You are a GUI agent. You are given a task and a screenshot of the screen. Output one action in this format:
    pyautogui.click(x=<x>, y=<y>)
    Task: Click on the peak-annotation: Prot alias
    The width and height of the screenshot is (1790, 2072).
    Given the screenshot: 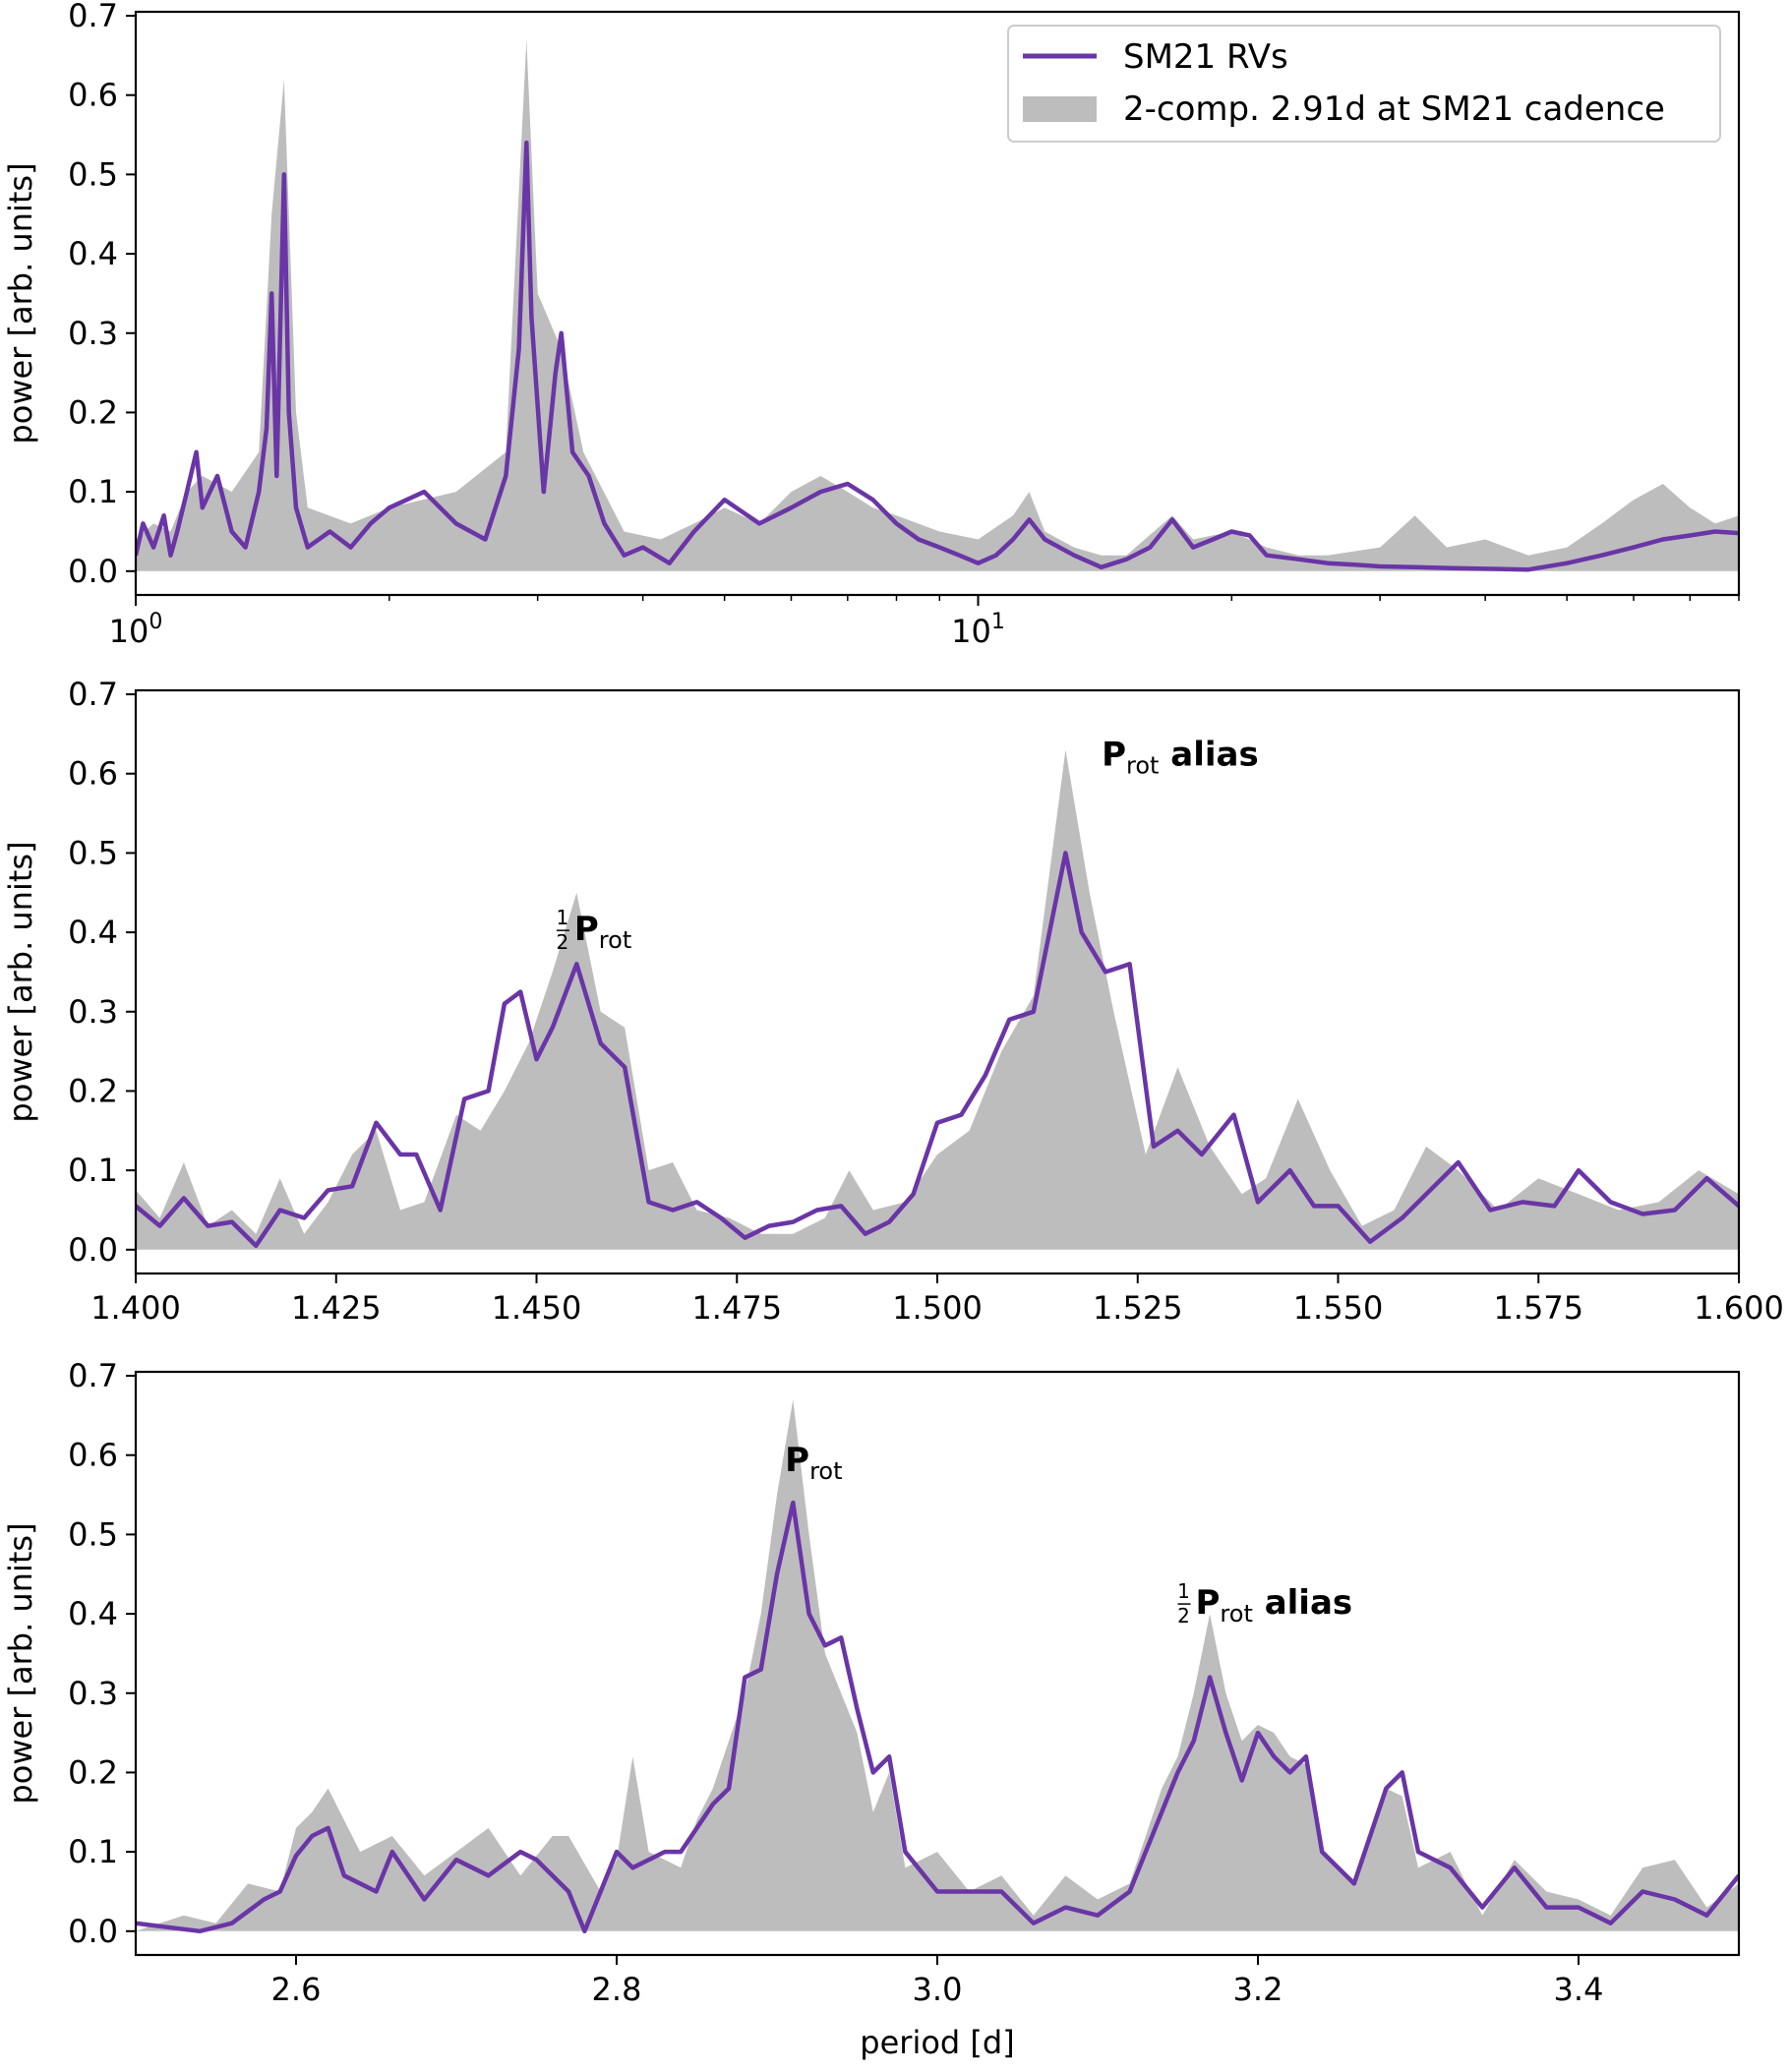 What is the action you would take?
    pyautogui.click(x=1180, y=758)
    